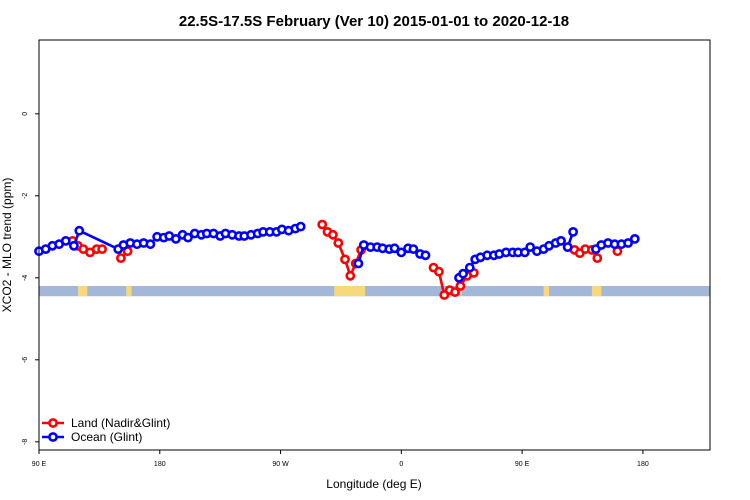 This screenshot has width=750, height=500. I want to click on x-axis: 90 E 180 90 W 0 90 E 180, so click(340, 459).